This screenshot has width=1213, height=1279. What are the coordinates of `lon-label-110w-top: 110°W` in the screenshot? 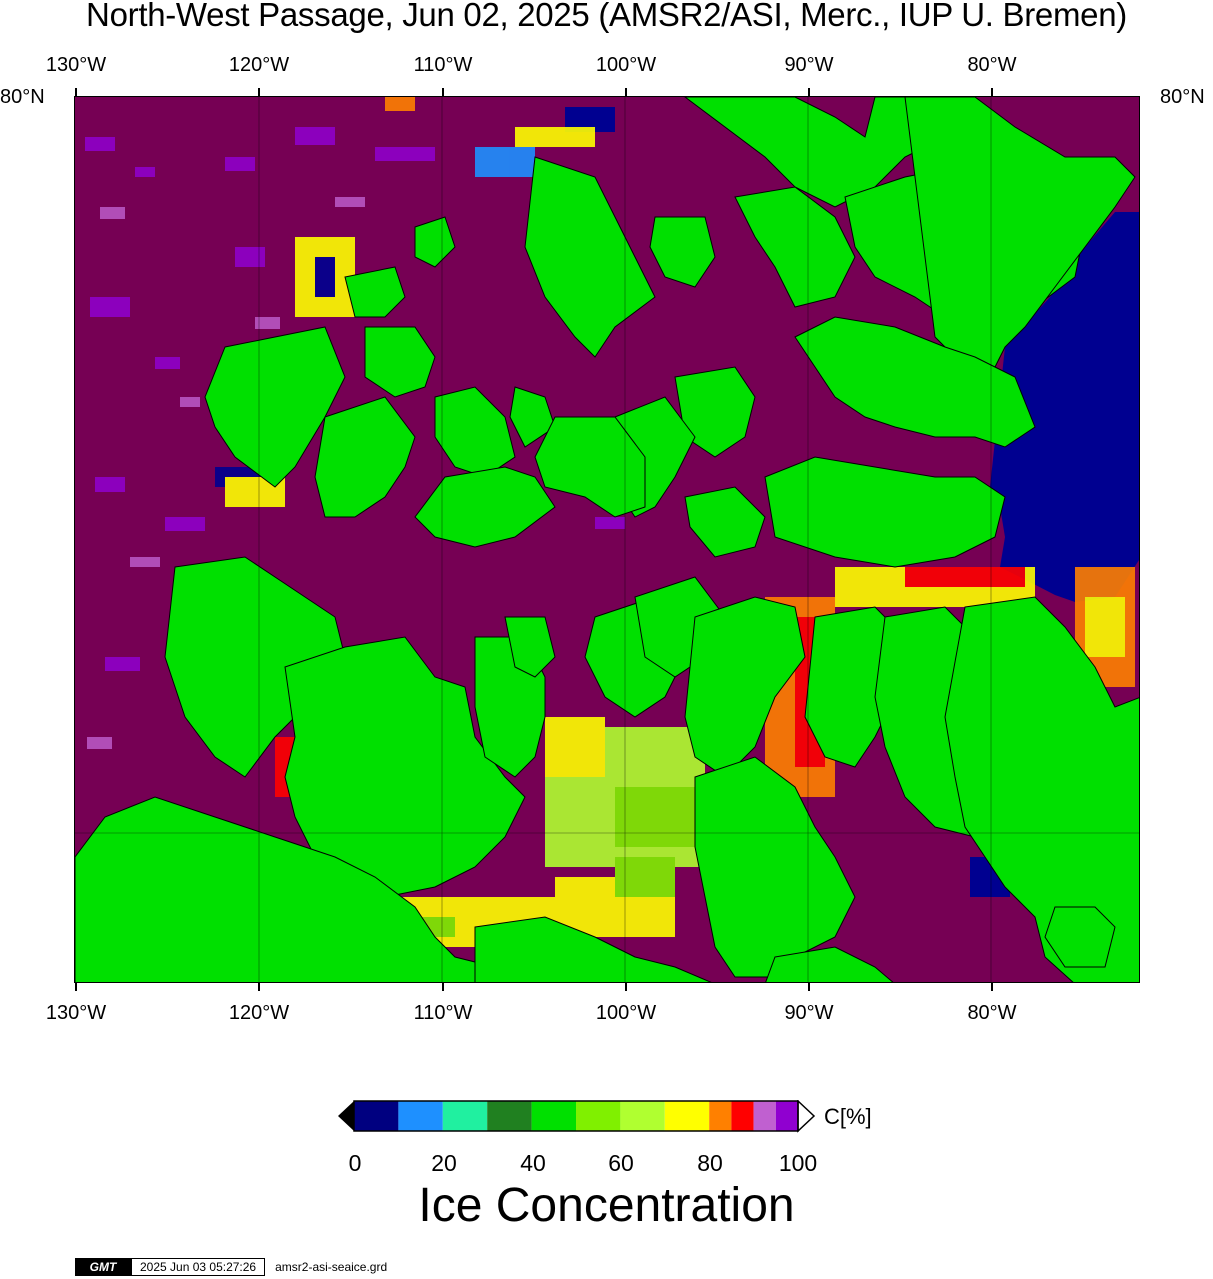 It's located at (443, 65).